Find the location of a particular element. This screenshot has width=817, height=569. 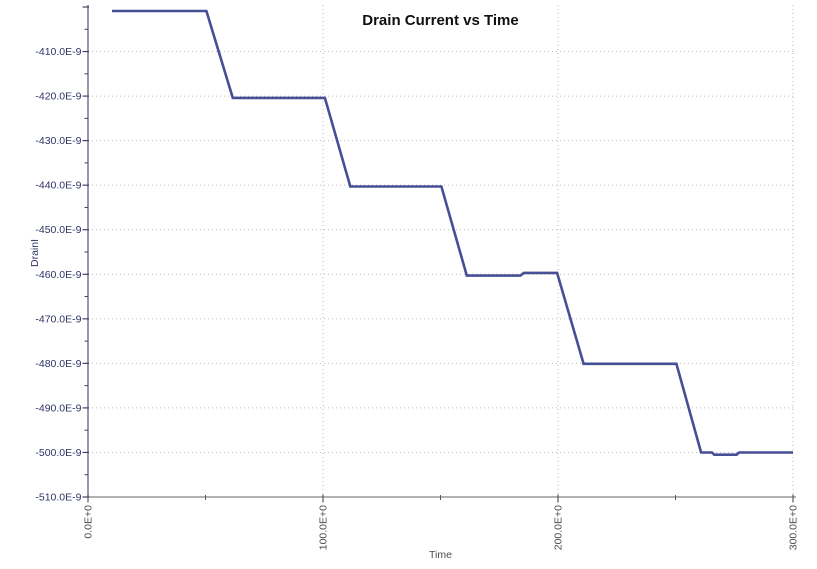

x-tick-label: 300.0E+0 is located at coordinates (794, 527).